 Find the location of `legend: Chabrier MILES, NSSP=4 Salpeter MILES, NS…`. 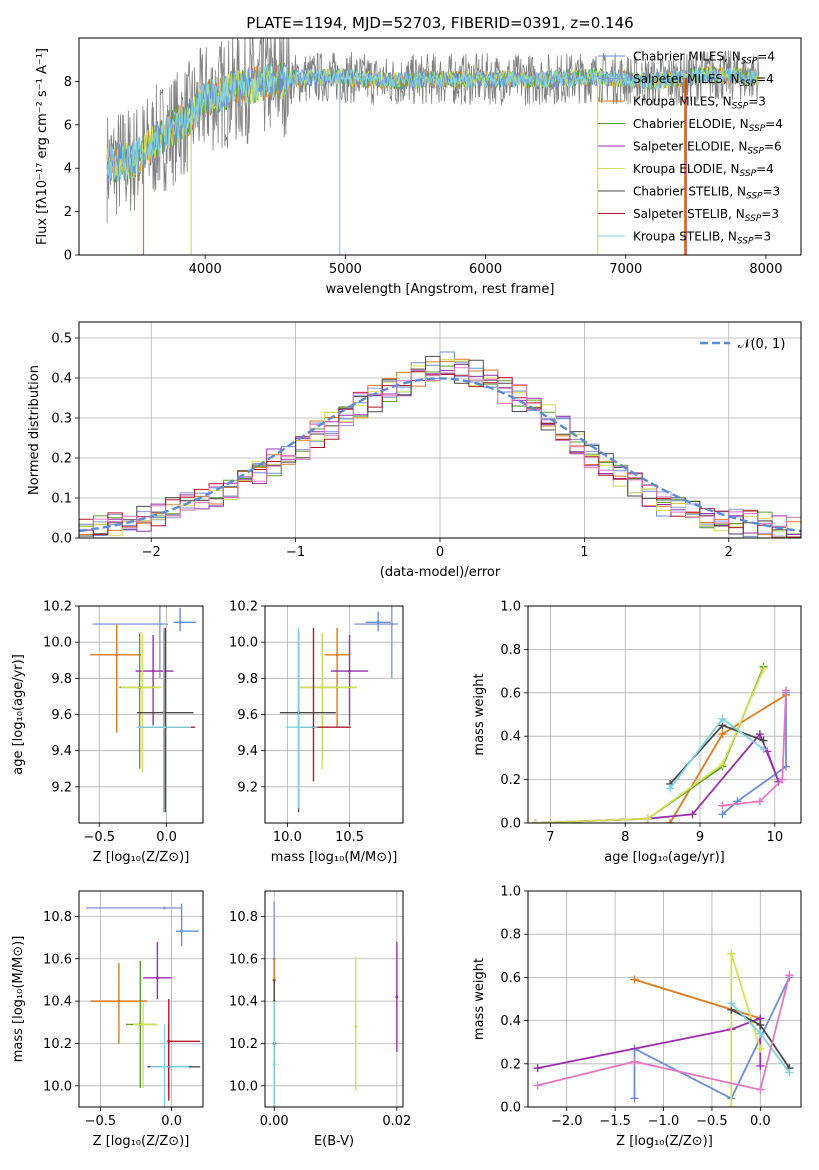

legend: Chabrier MILES, NSSP=4 Salpeter MILES, NS… is located at coordinates (690, 148).